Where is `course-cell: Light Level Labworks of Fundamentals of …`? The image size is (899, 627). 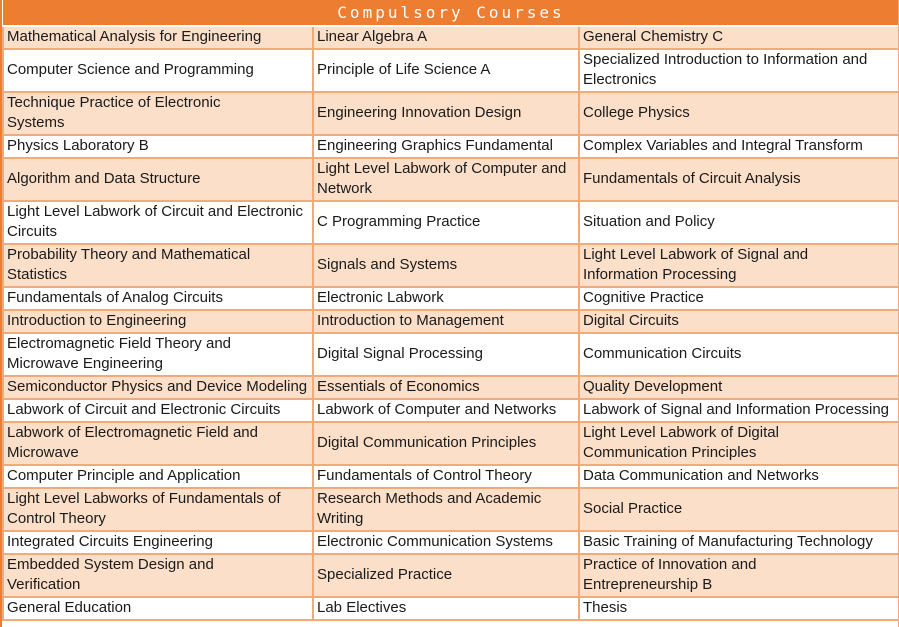 course-cell: Light Level Labworks of Fundamentals of … is located at coordinates (158, 509).